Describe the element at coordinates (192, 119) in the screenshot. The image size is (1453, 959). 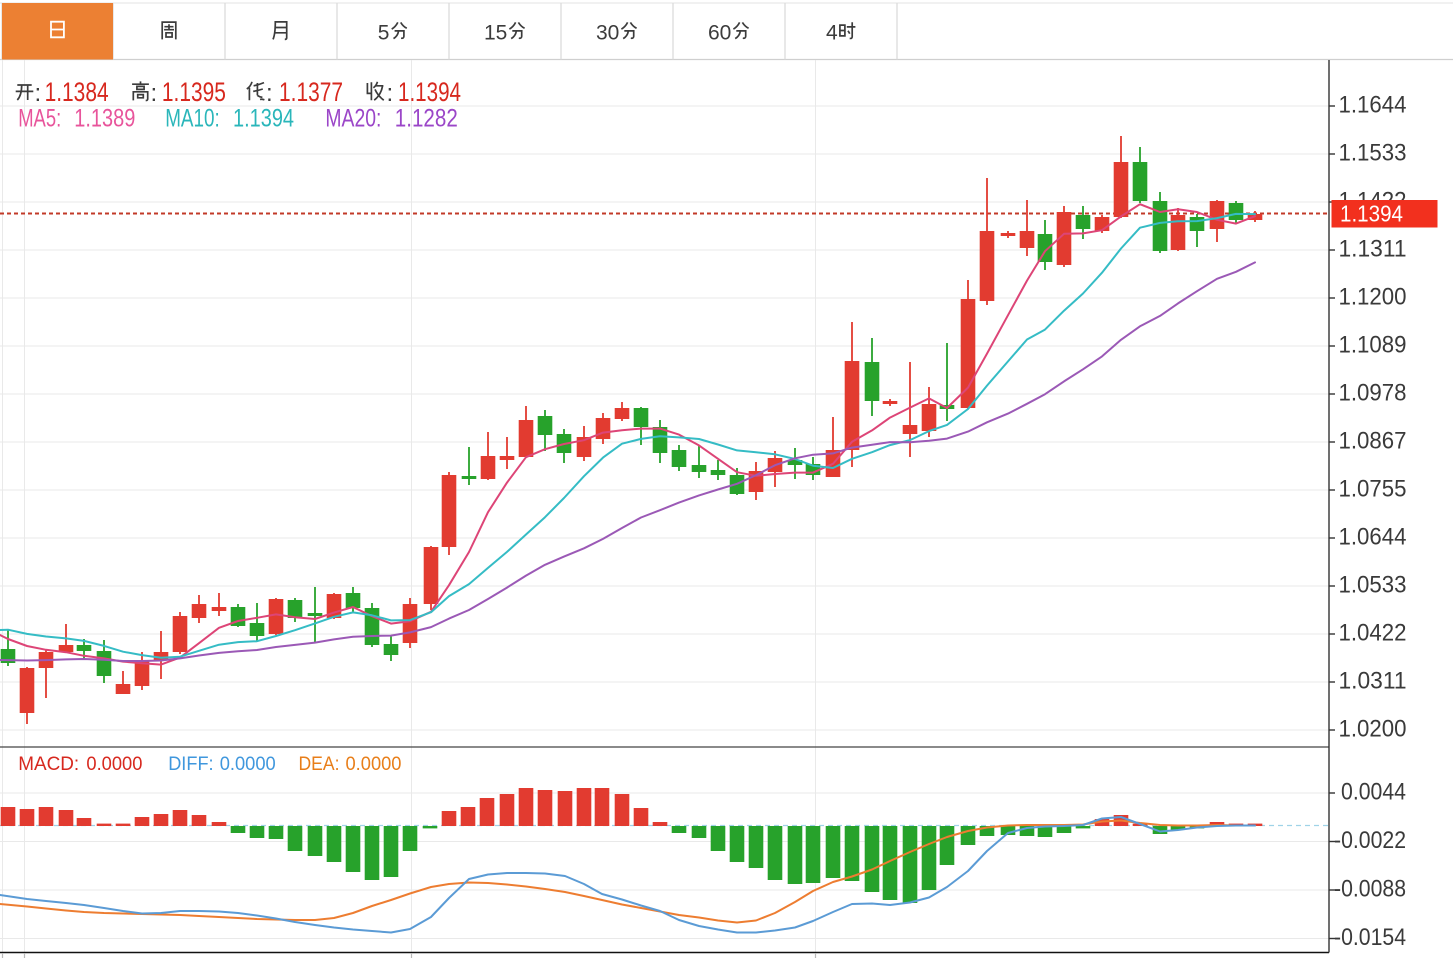
I see `svg-text: MA10:` at that location.